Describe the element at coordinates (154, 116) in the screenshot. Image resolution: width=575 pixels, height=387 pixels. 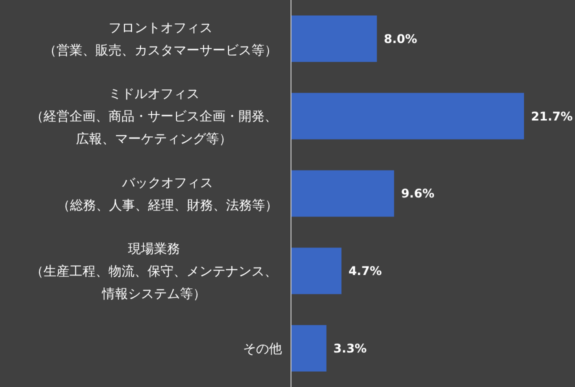
I see `y-tick-label: ミドルオフィス（経営企画、商品・サービス企画・開発、広報、マーケティング等）` at that location.